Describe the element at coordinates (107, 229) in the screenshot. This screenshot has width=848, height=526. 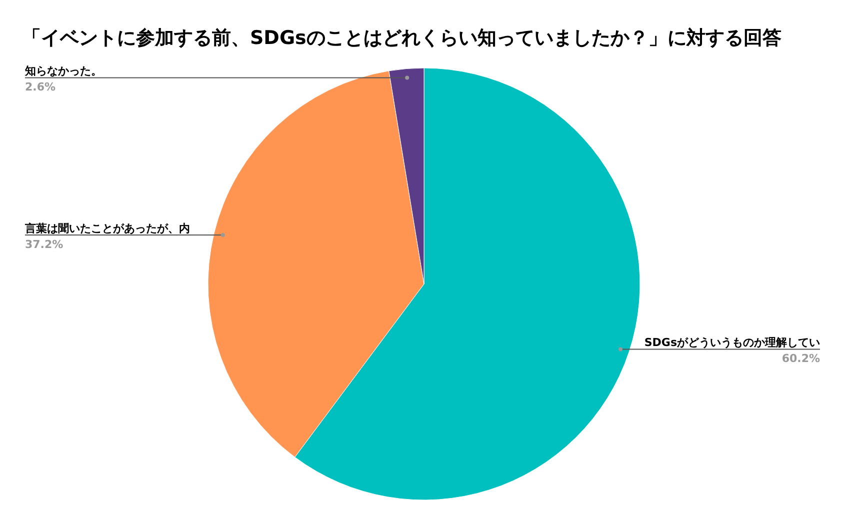
I see `slice-label: 言葉は聞いたことがあったが、内` at that location.